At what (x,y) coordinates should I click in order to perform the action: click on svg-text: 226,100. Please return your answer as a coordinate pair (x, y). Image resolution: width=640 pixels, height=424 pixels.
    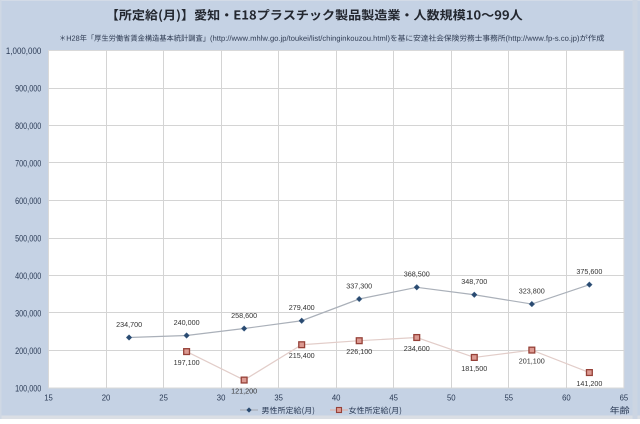
    Looking at the image, I should click on (359, 351).